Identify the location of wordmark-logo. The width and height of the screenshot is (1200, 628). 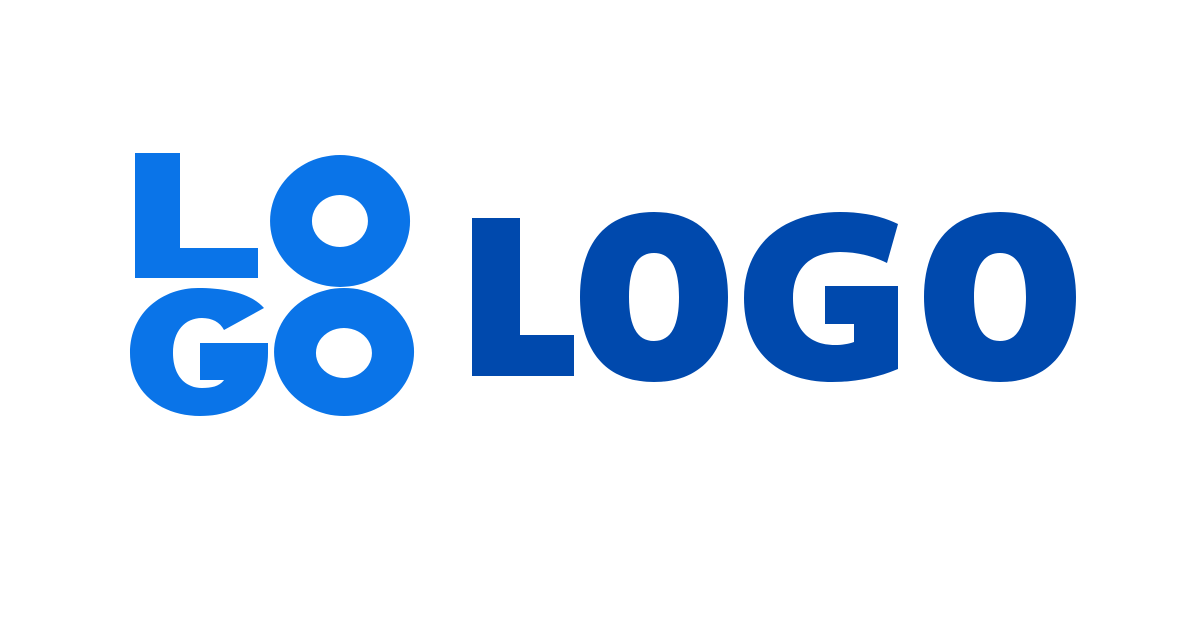
(774, 297).